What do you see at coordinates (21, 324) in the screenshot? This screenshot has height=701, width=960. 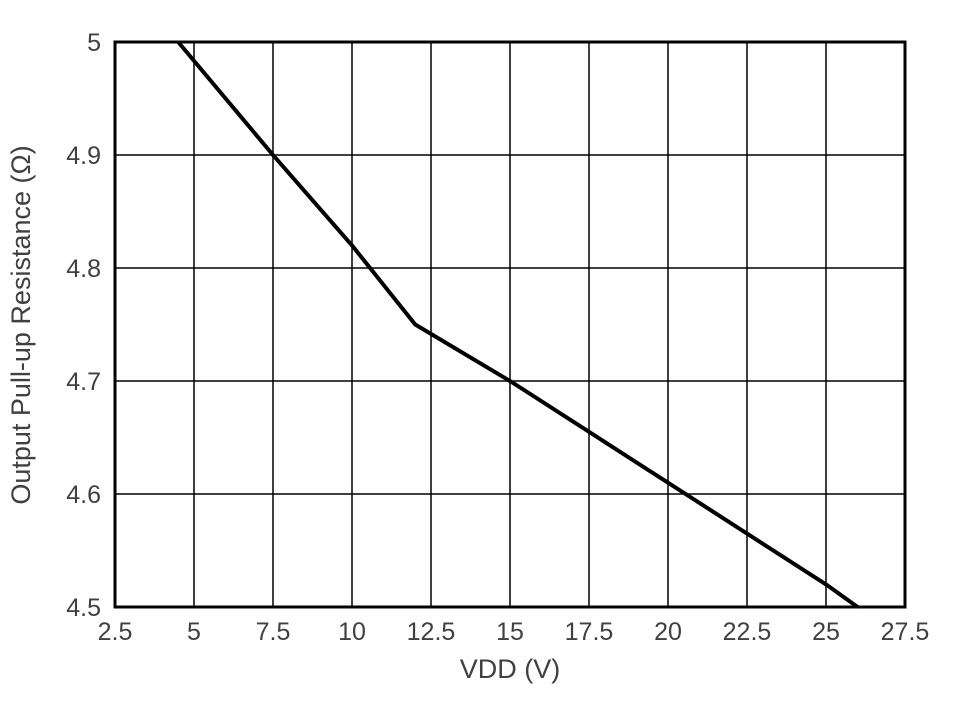 I see `y-axis-label: Output Pull-up Resistance (Ω)` at bounding box center [21, 324].